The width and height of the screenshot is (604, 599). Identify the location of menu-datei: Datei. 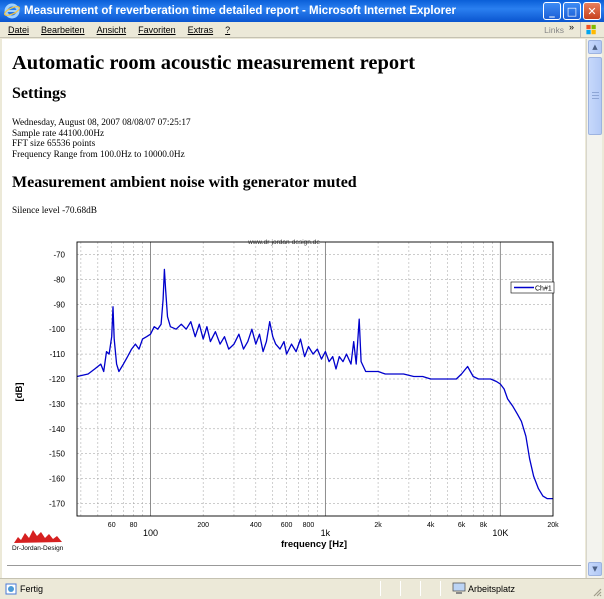
(19, 29).